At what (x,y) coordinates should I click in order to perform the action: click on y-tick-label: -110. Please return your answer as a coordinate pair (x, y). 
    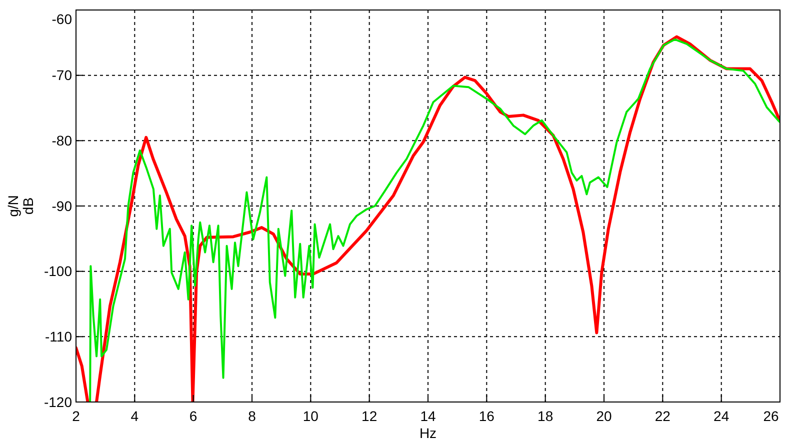
    Looking at the image, I should click on (58, 336).